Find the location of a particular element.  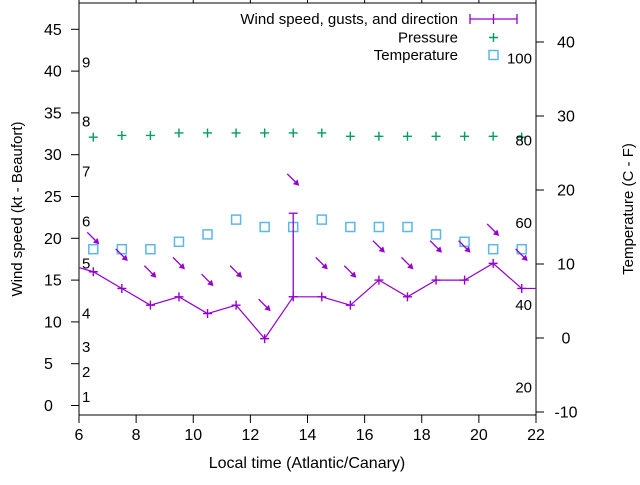

left-tick-label: 20 is located at coordinates (53, 239).